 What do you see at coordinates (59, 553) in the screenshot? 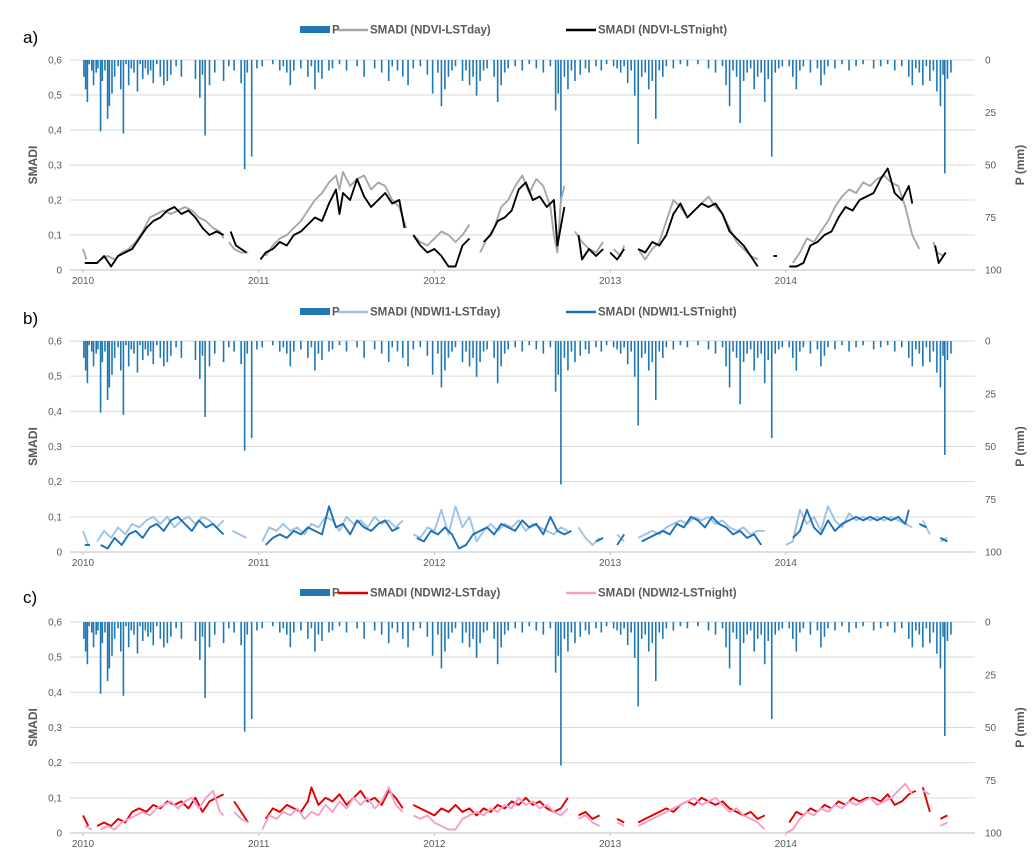
I see `y-tick-label: 0` at bounding box center [59, 553].